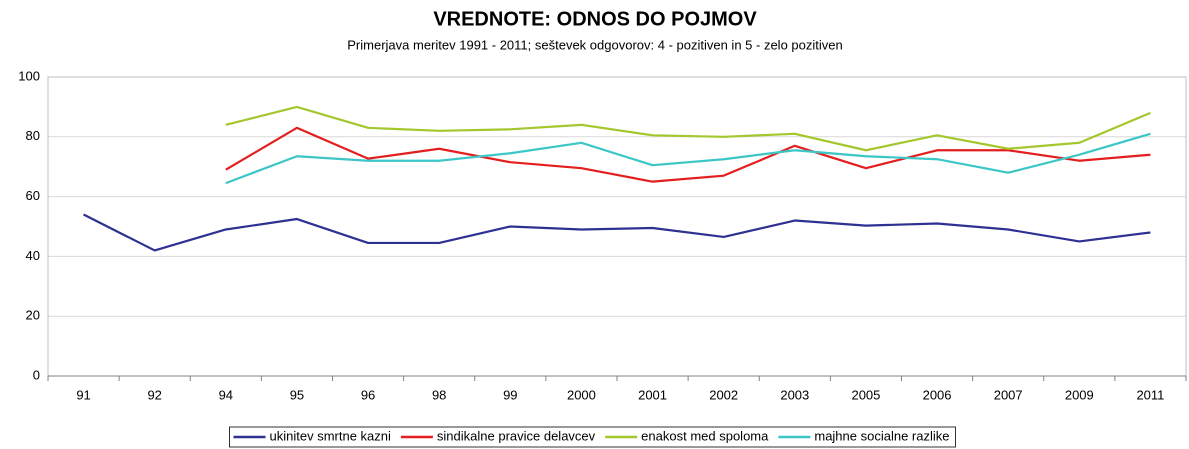  What do you see at coordinates (368, 394) in the screenshot?
I see `x-tick-label: 96` at bounding box center [368, 394].